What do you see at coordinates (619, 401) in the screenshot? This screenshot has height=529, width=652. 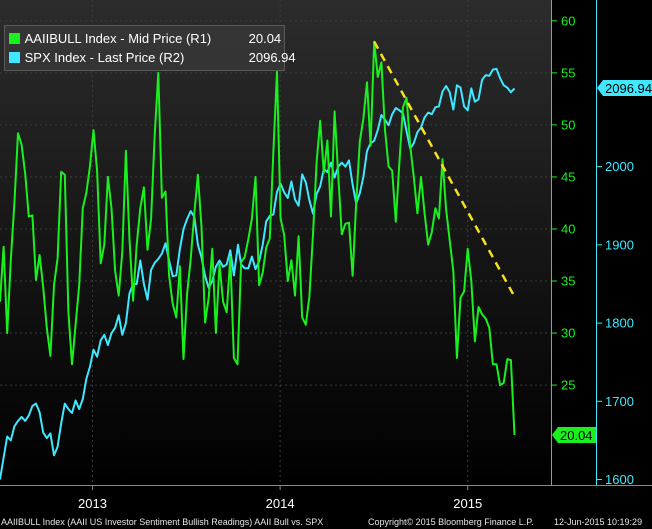 I see `right-axis-tick-label: 1700` at bounding box center [619, 401].